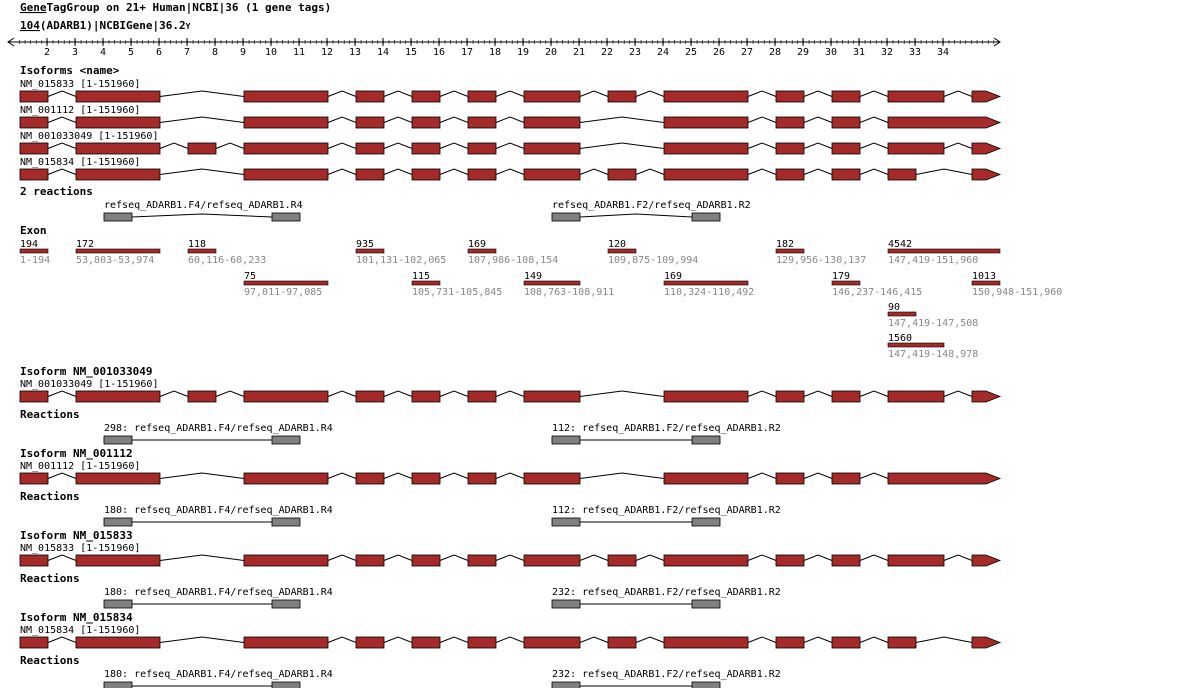 This screenshot has width=1200, height=688. What do you see at coordinates (30, 25) in the screenshot?
I see `gene-id-link: 104` at bounding box center [30, 25].